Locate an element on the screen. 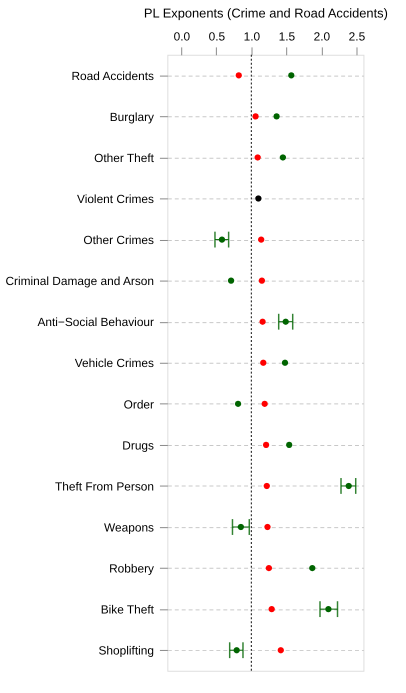 This screenshot has height=693, width=406. y-tick-label: Anti−Social Behaviour is located at coordinates (95, 322).